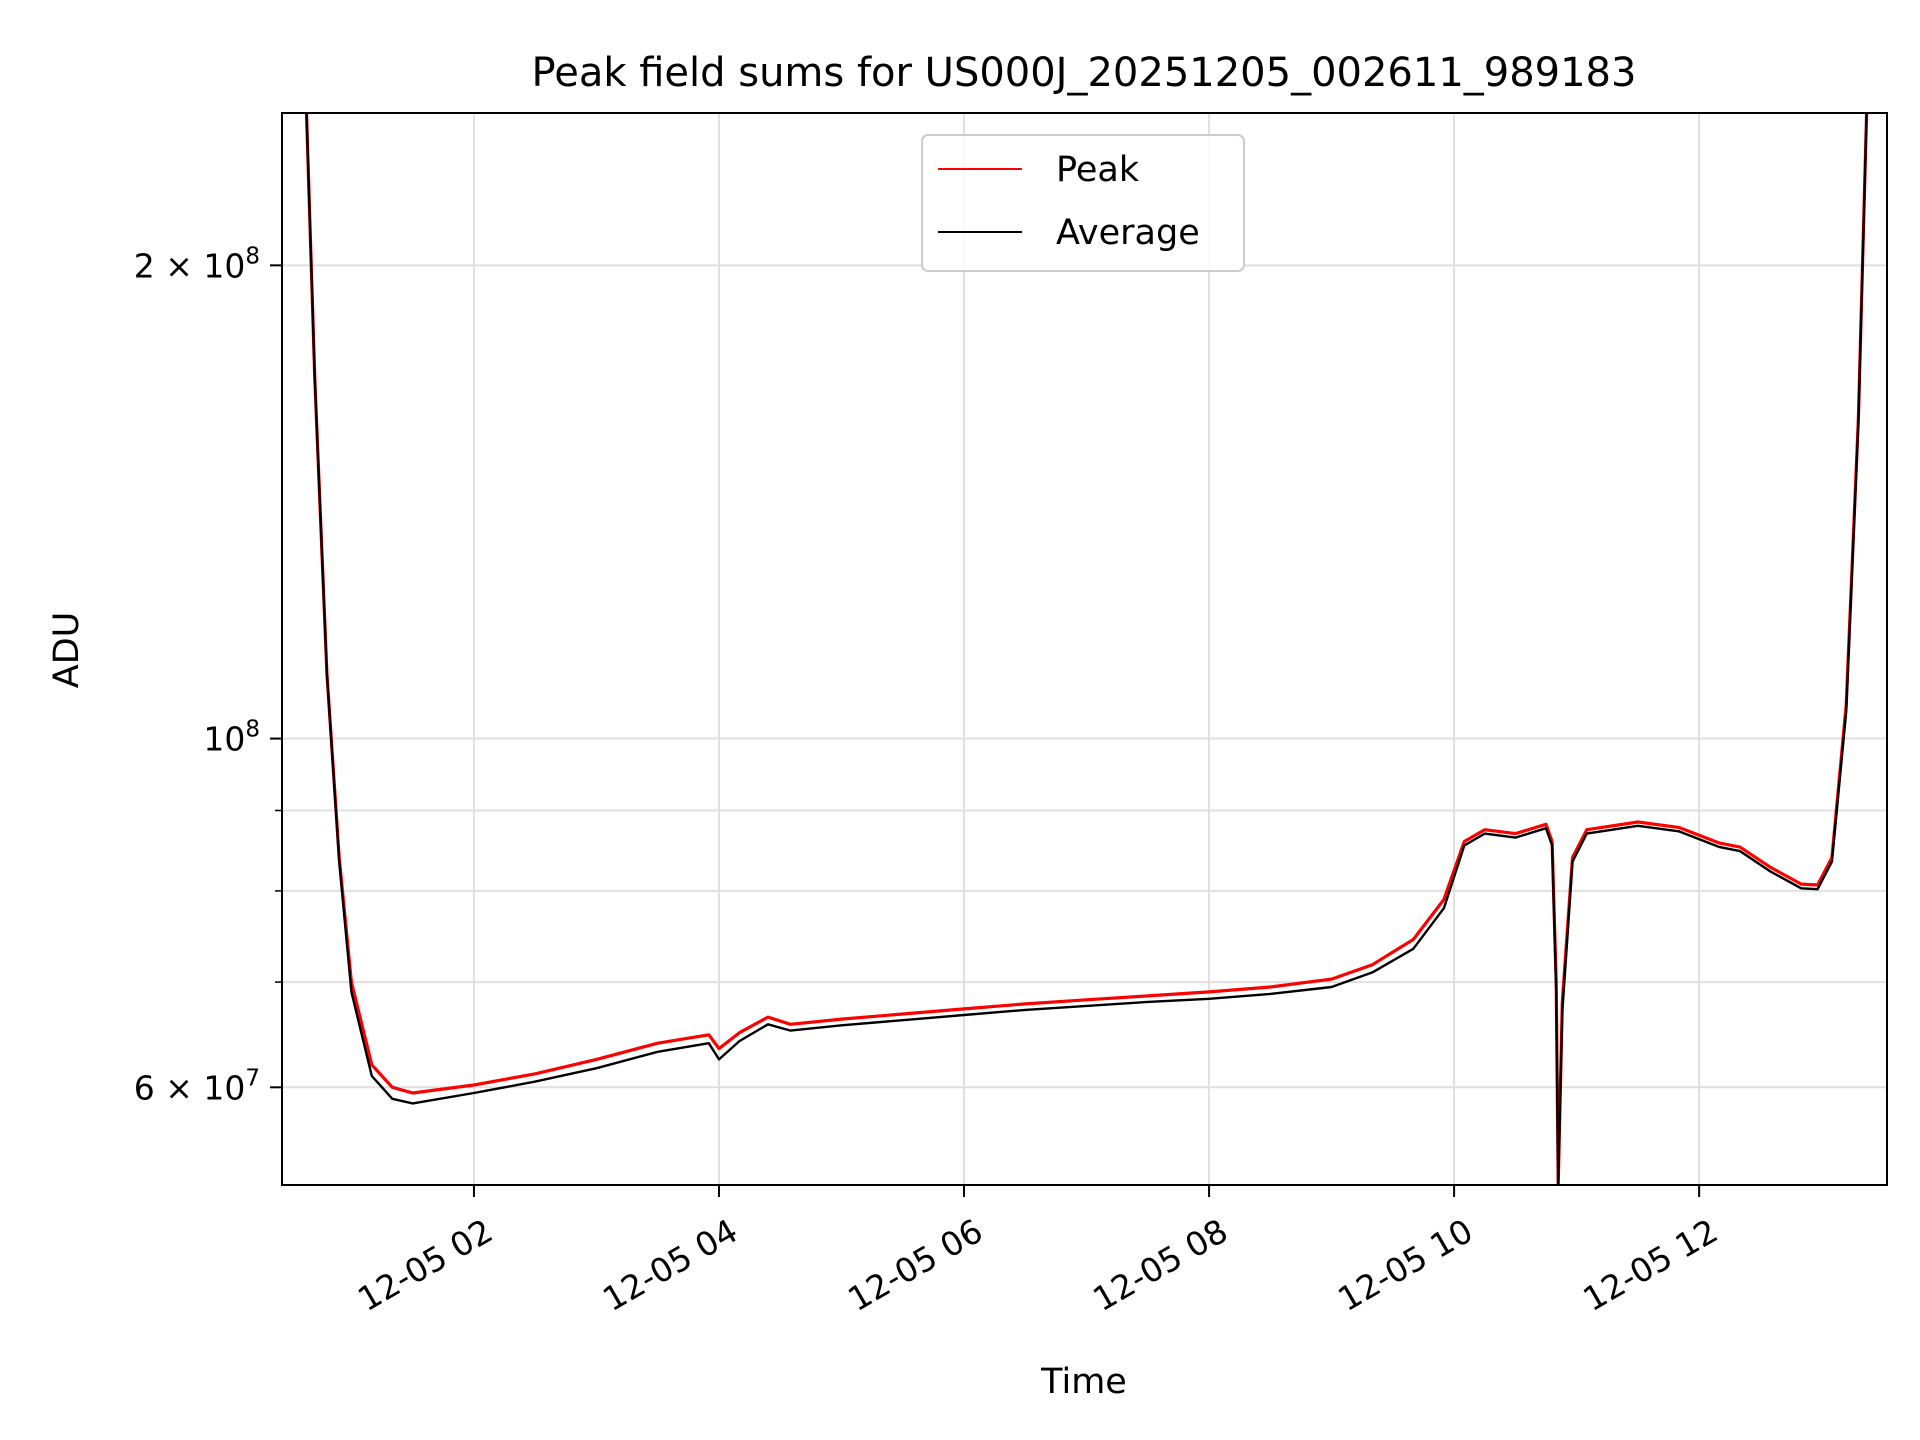 The height and width of the screenshot is (1440, 1920). What do you see at coordinates (231, 738) in the screenshot?
I see `y-tick-label: 108` at bounding box center [231, 738].